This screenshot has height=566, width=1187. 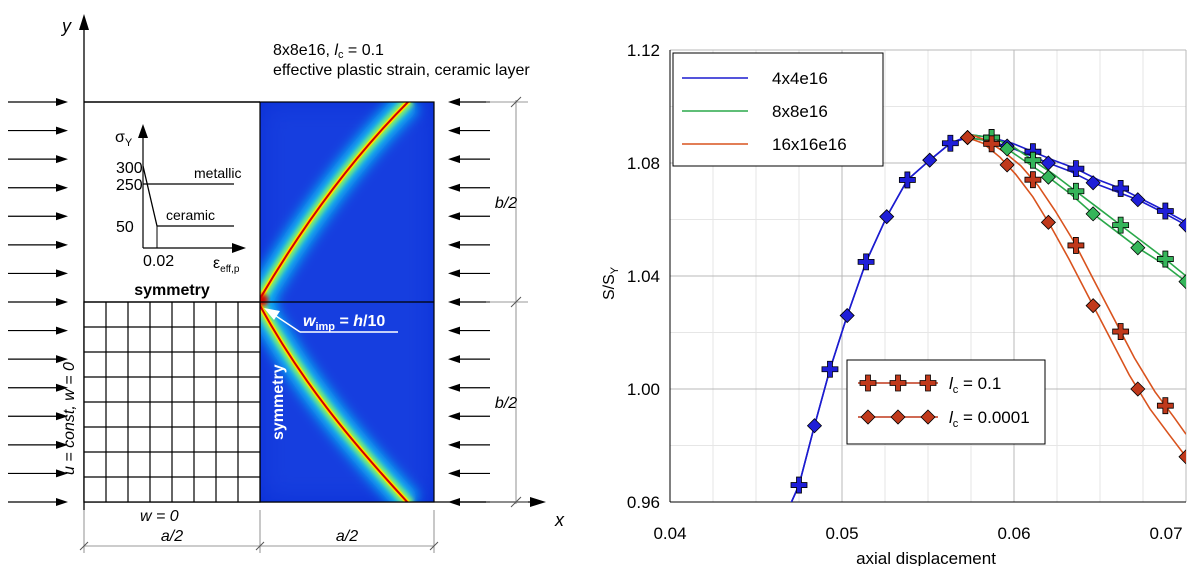 What do you see at coordinates (800, 111) in the screenshot?
I see `legend-label-8x8: 8x8e16` at bounding box center [800, 111].